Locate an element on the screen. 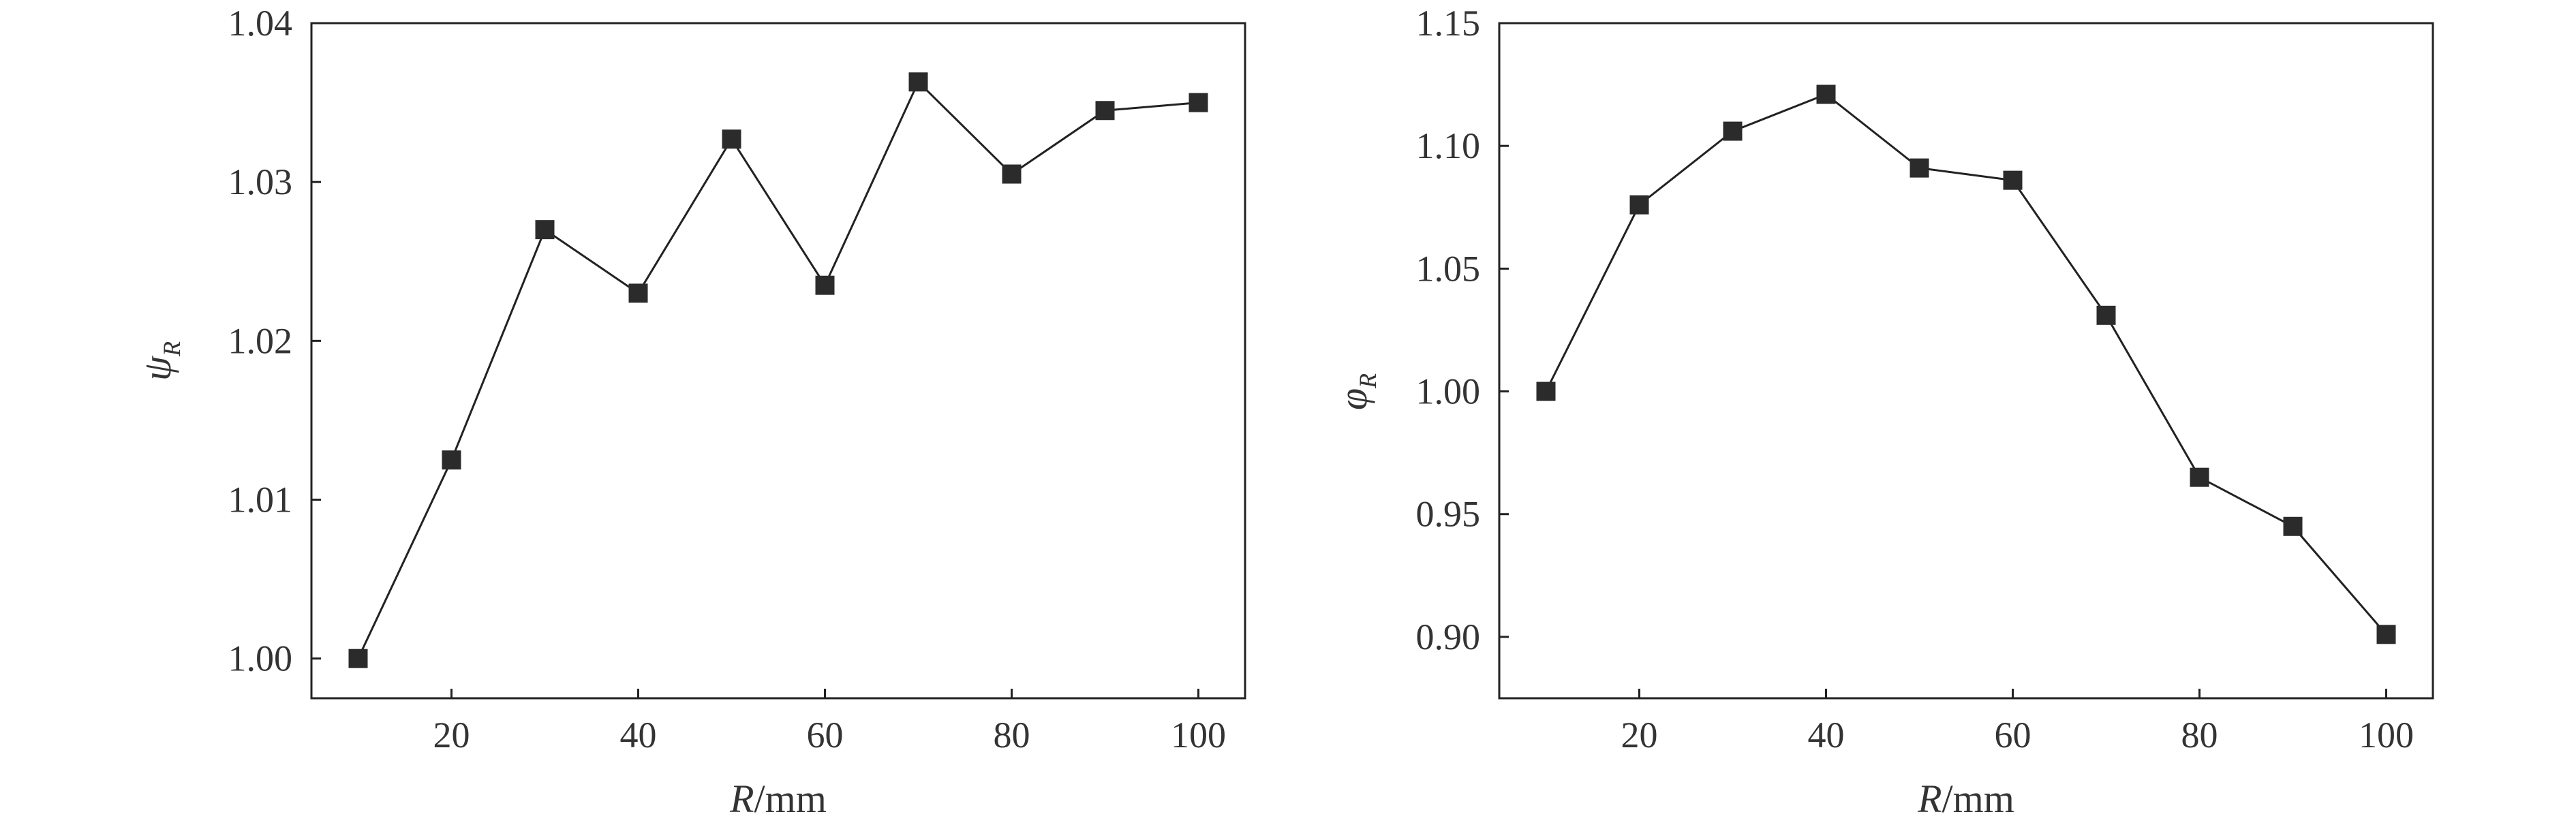 The height and width of the screenshot is (827, 2576). y-tick-label: 1.02 is located at coordinates (260, 340).